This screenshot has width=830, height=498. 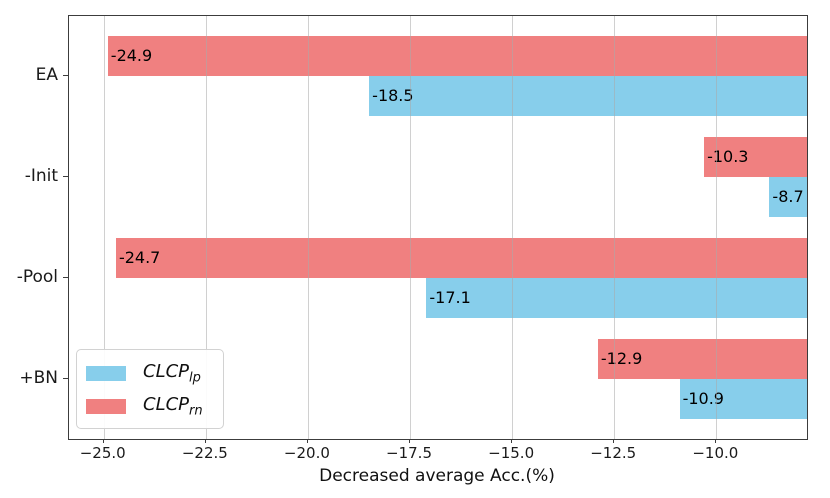 I want to click on legend-label-rn-sub: rn, so click(x=196, y=411).